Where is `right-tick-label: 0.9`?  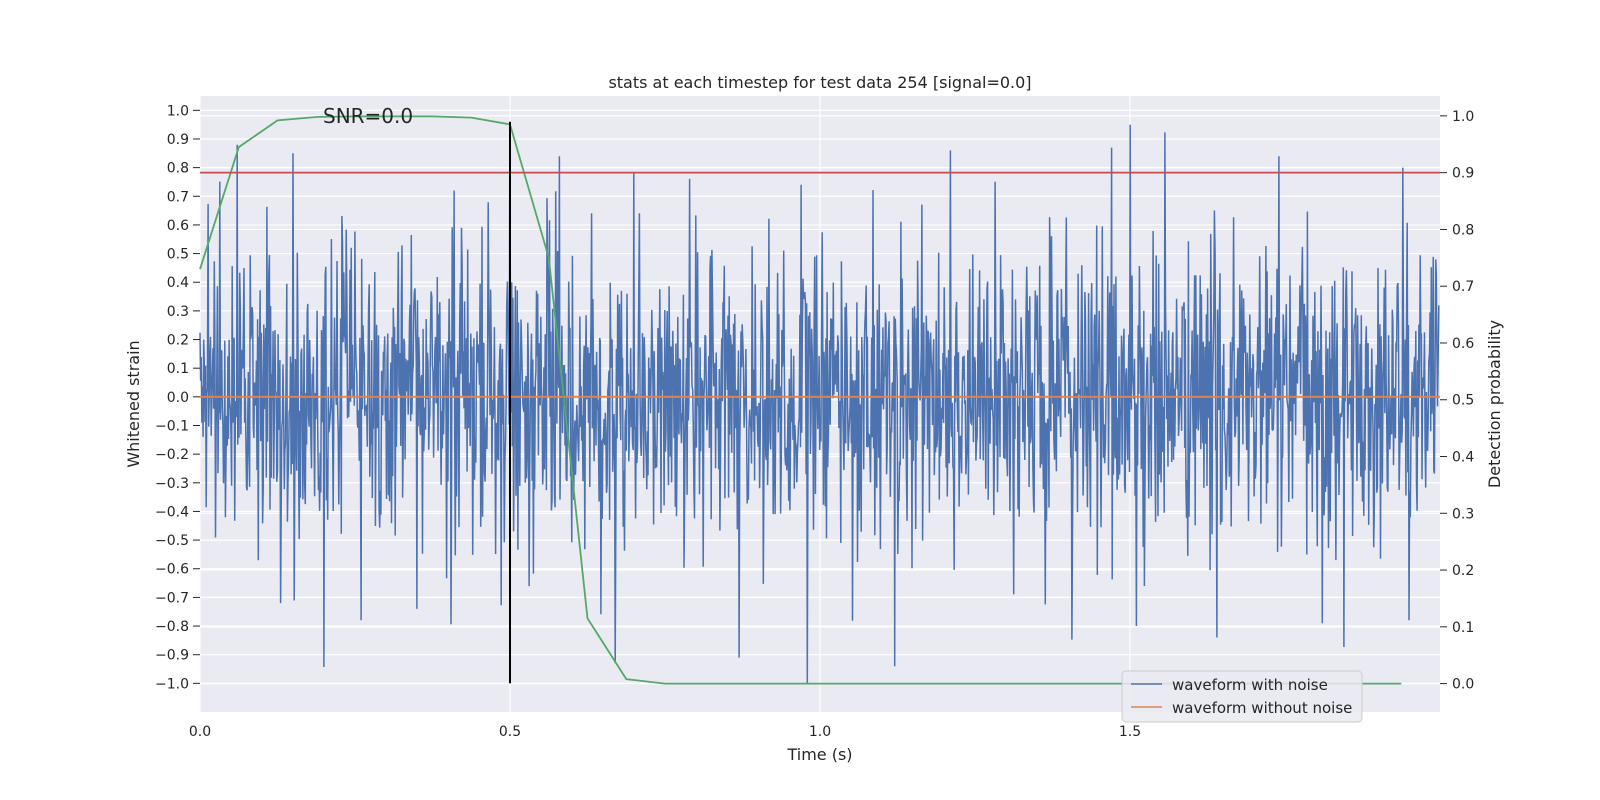 right-tick-label: 0.9 is located at coordinates (1463, 174).